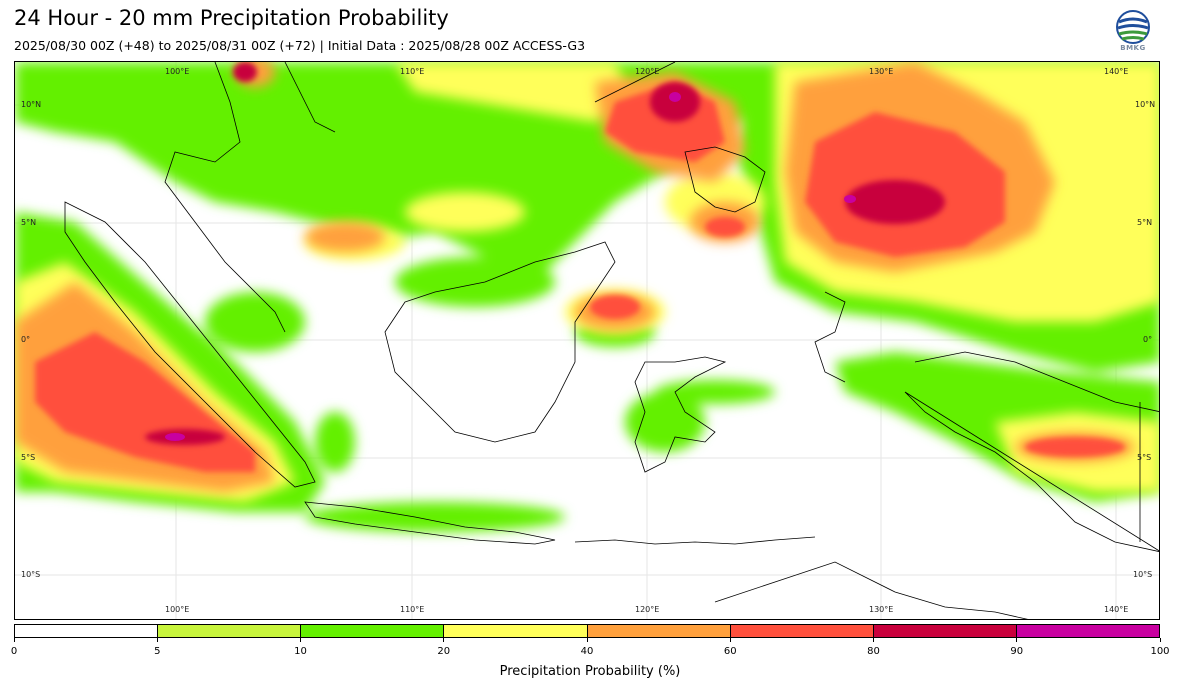  What do you see at coordinates (29, 222) in the screenshot?
I see `lat-label-left: 5°N` at bounding box center [29, 222].